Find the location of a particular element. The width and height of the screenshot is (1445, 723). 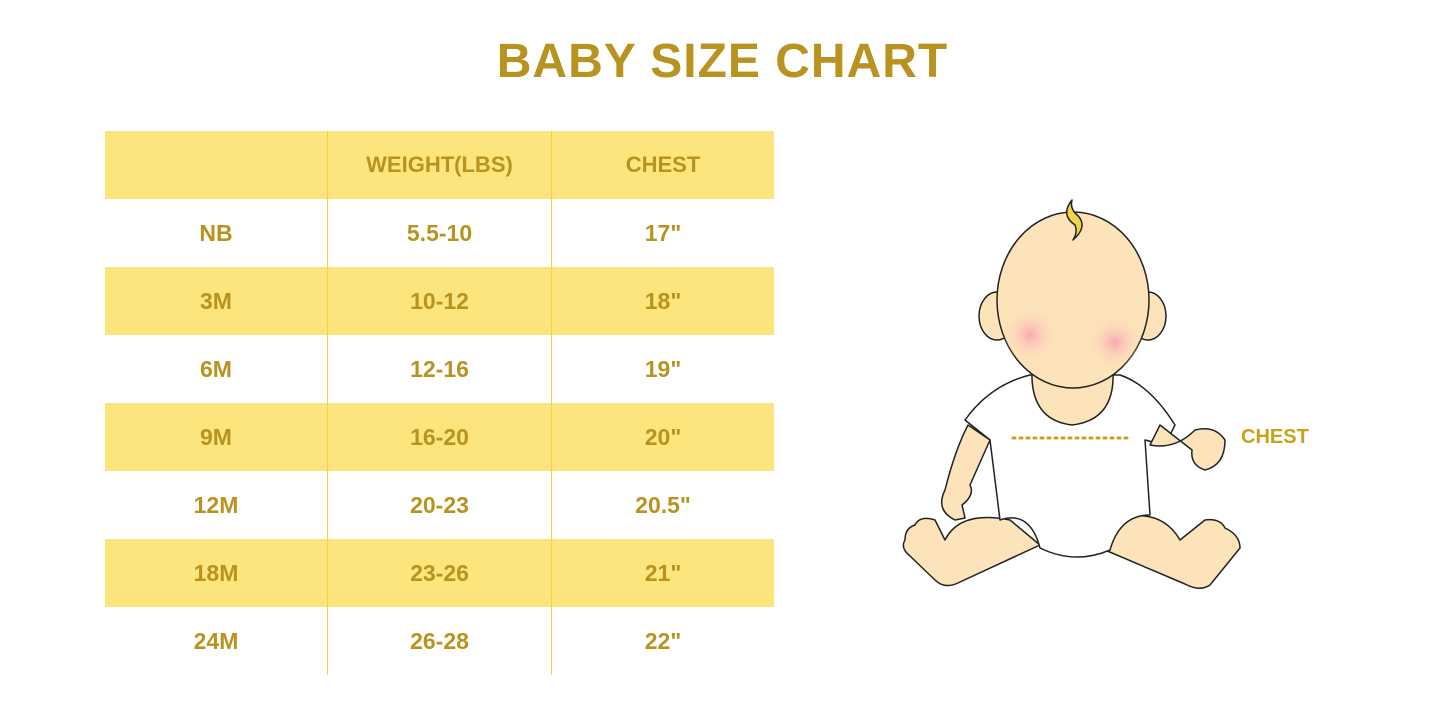

weight-cell: 16-20 is located at coordinates (439, 437).